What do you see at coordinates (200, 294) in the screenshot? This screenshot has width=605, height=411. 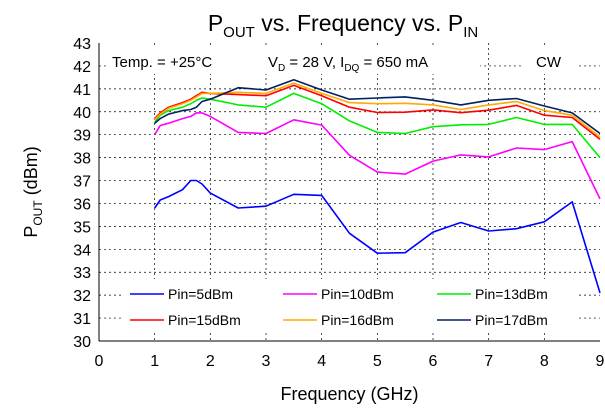 I see `legend-label: Pin=5dBm` at bounding box center [200, 294].